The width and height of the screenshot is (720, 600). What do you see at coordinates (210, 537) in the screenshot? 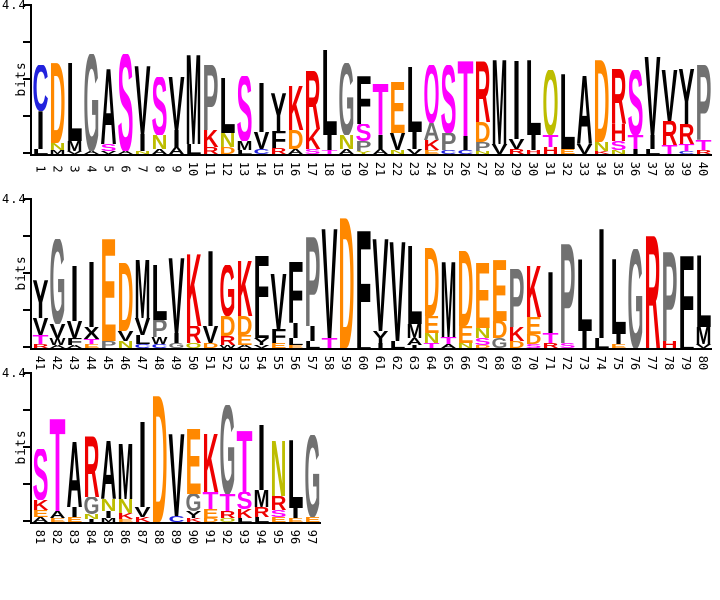
I see `x-tick-label: 91` at bounding box center [210, 537].